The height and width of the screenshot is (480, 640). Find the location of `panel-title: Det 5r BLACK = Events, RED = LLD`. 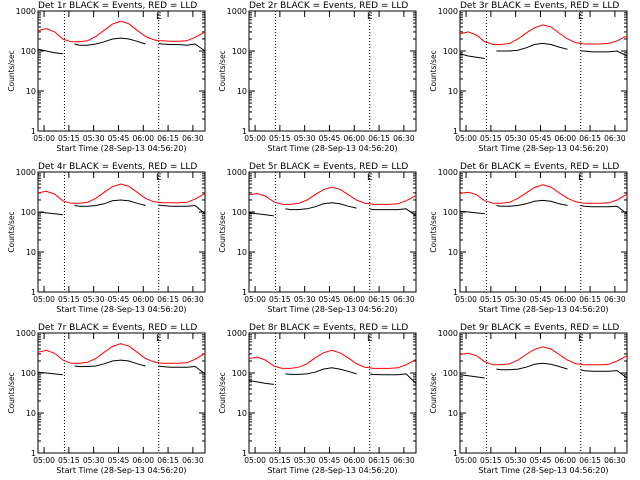

panel-title: Det 5r BLACK = Events, RED = LLD is located at coordinates (328, 167).